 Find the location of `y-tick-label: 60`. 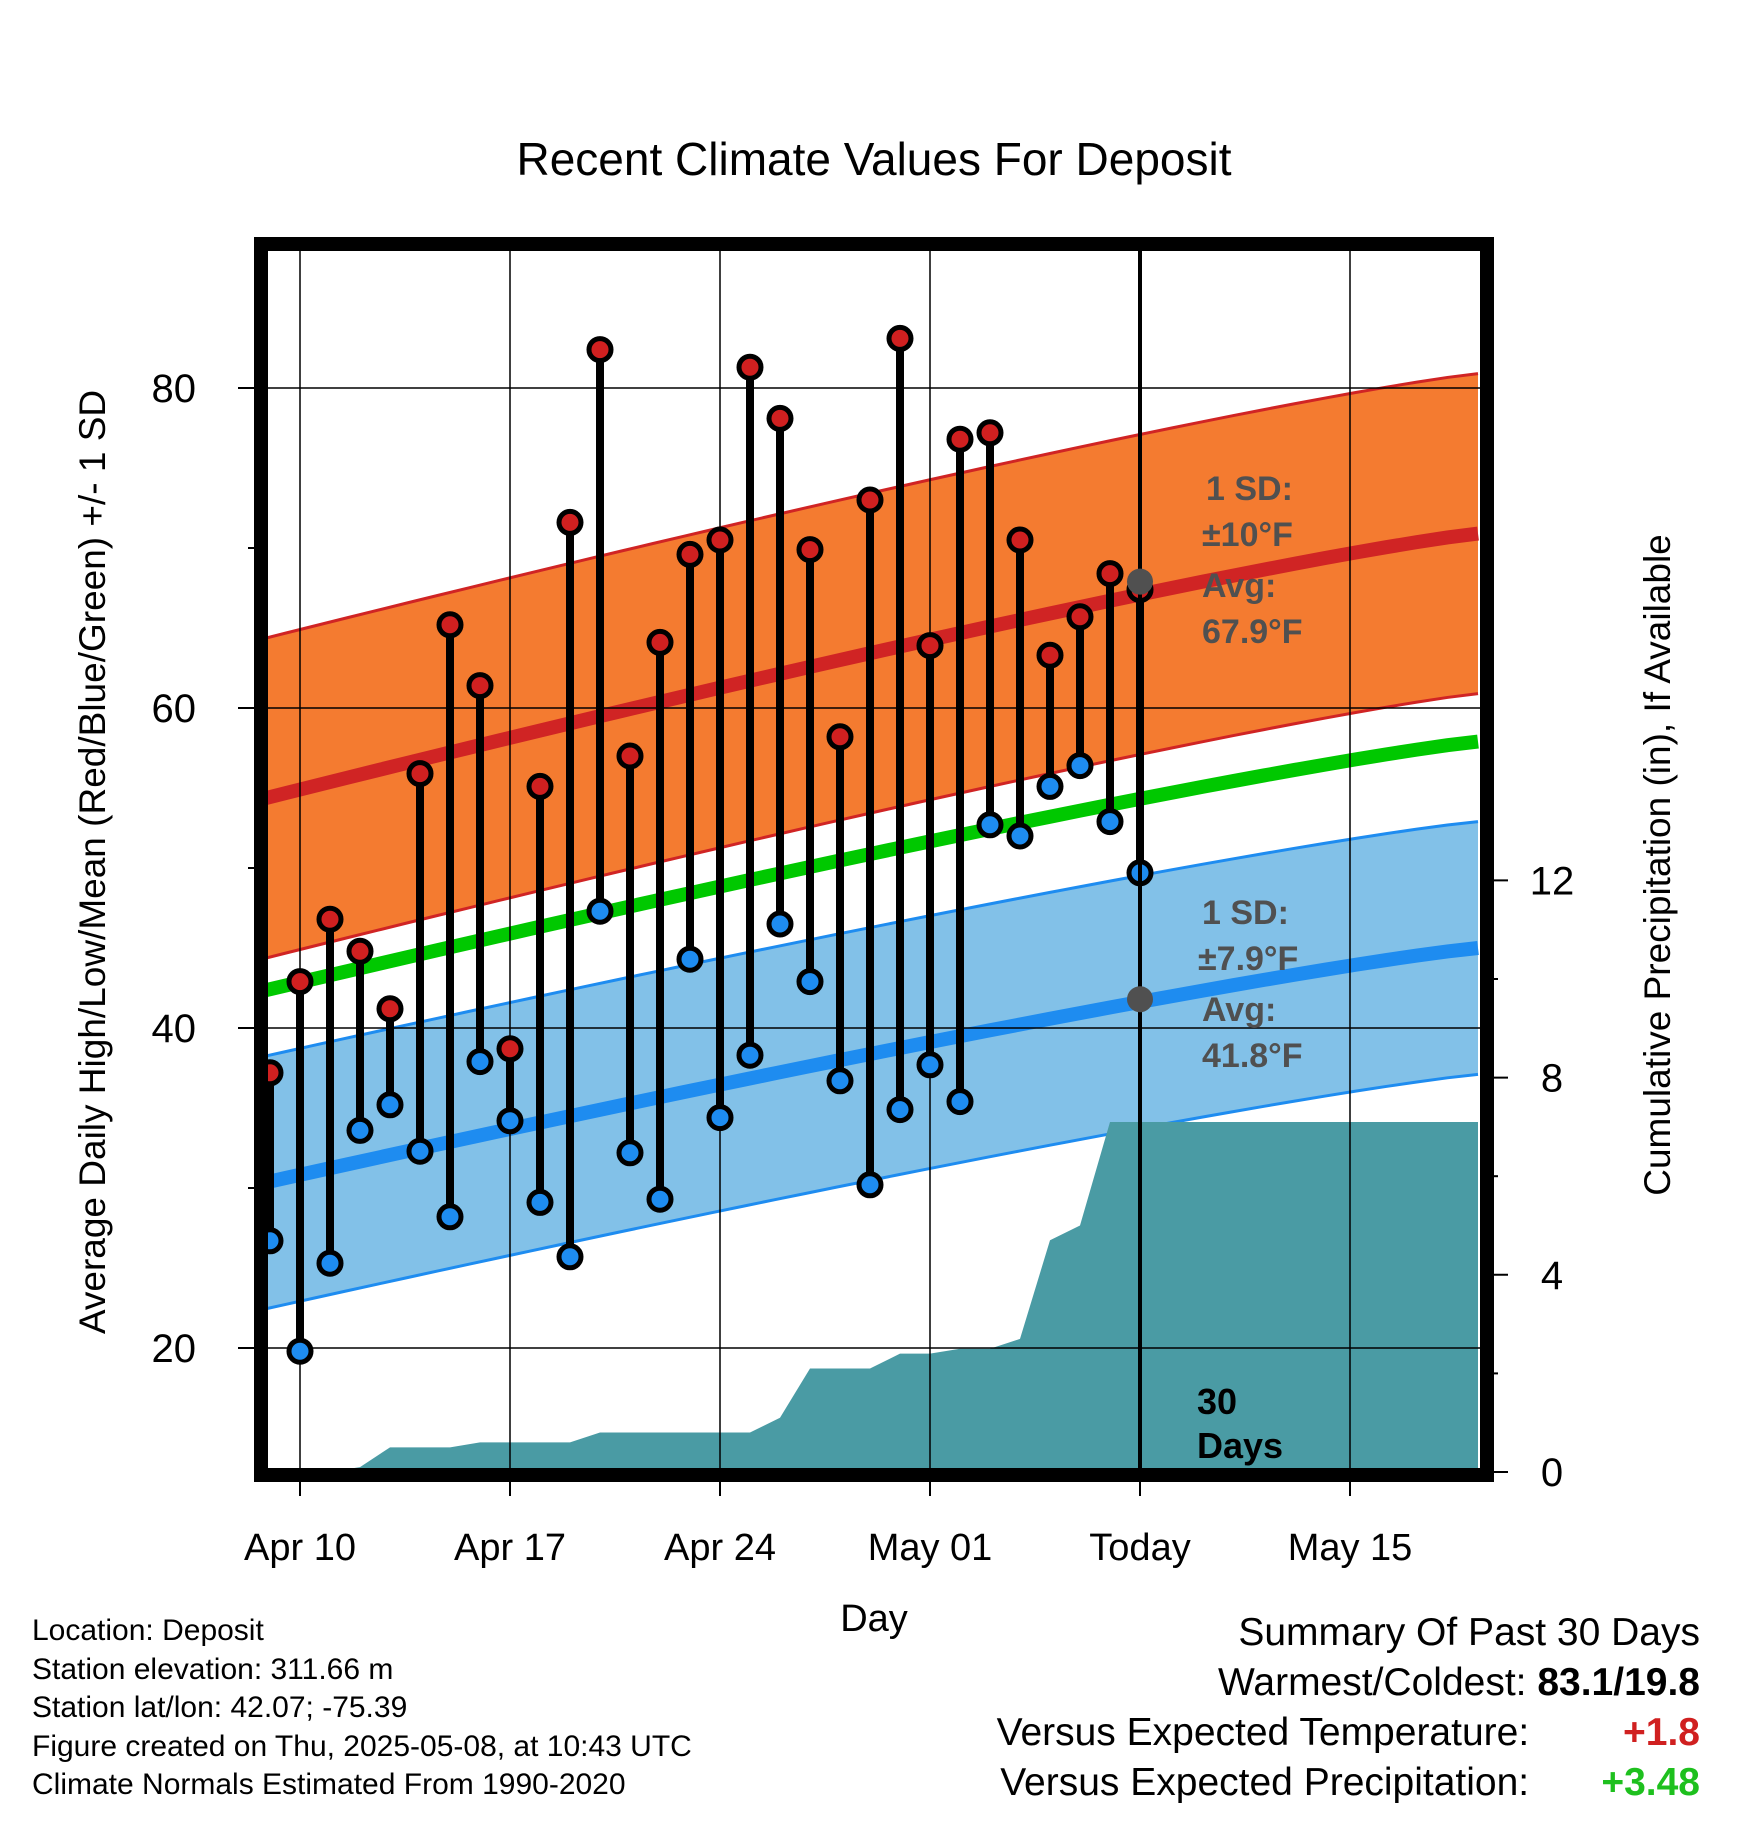

y-tick-label: 60 is located at coordinates (174, 709).